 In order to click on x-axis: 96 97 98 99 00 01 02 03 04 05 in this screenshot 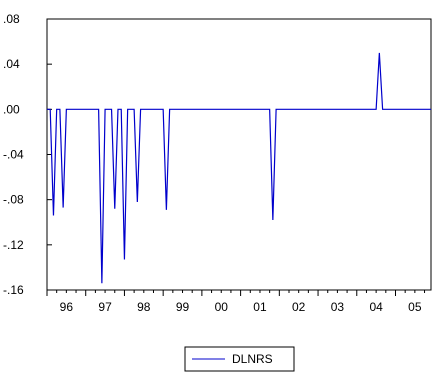, I will do `click(236, 302)`.